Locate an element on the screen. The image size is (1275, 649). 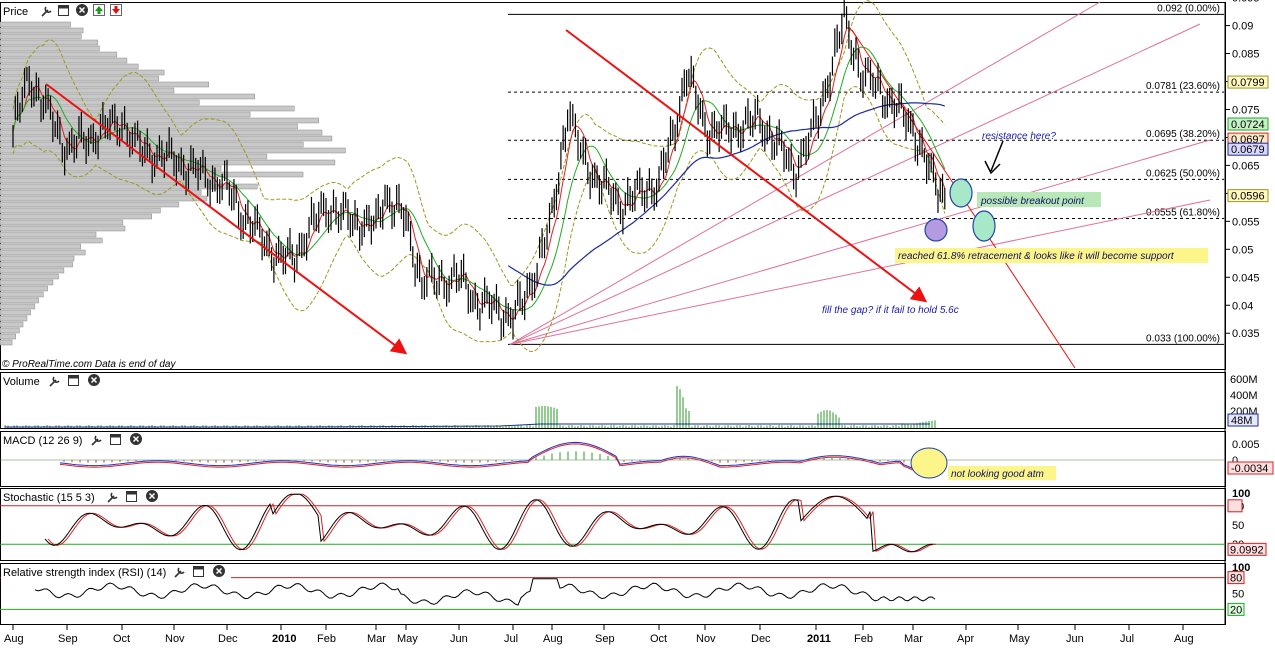
fibonacci-label: 0.092 (0.00%) is located at coordinates (1188, 8).